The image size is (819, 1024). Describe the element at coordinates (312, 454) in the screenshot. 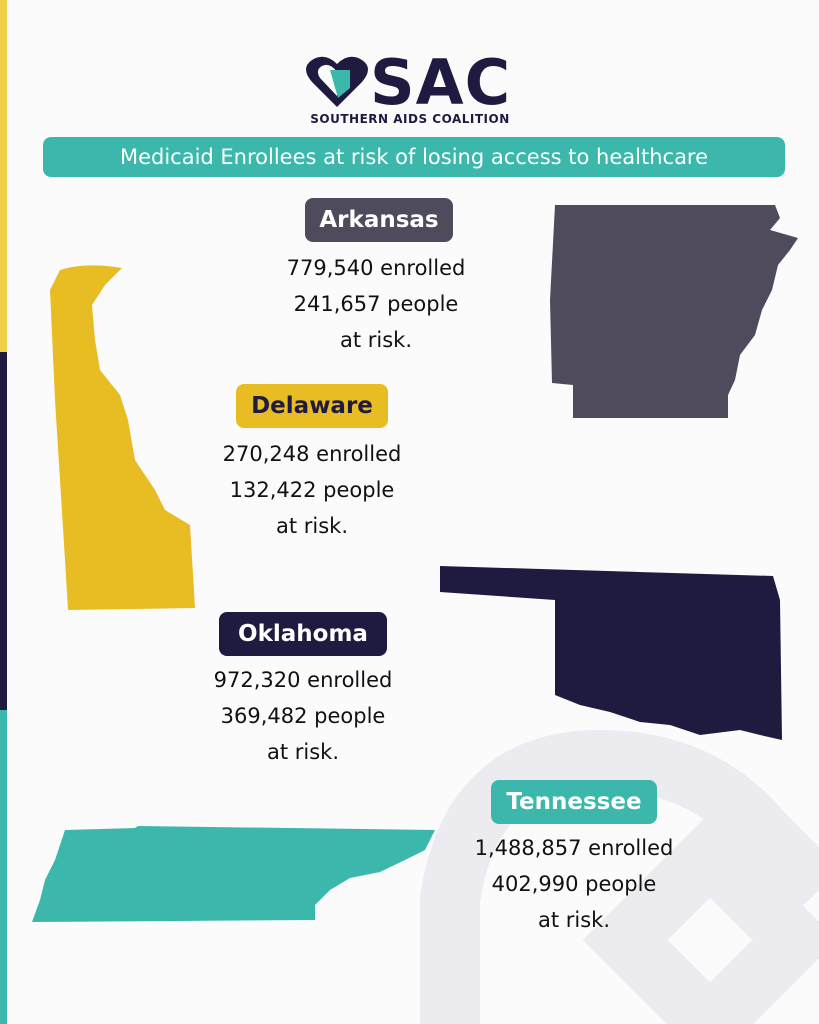

I see `stat-line: 270,248 enrolled` at that location.